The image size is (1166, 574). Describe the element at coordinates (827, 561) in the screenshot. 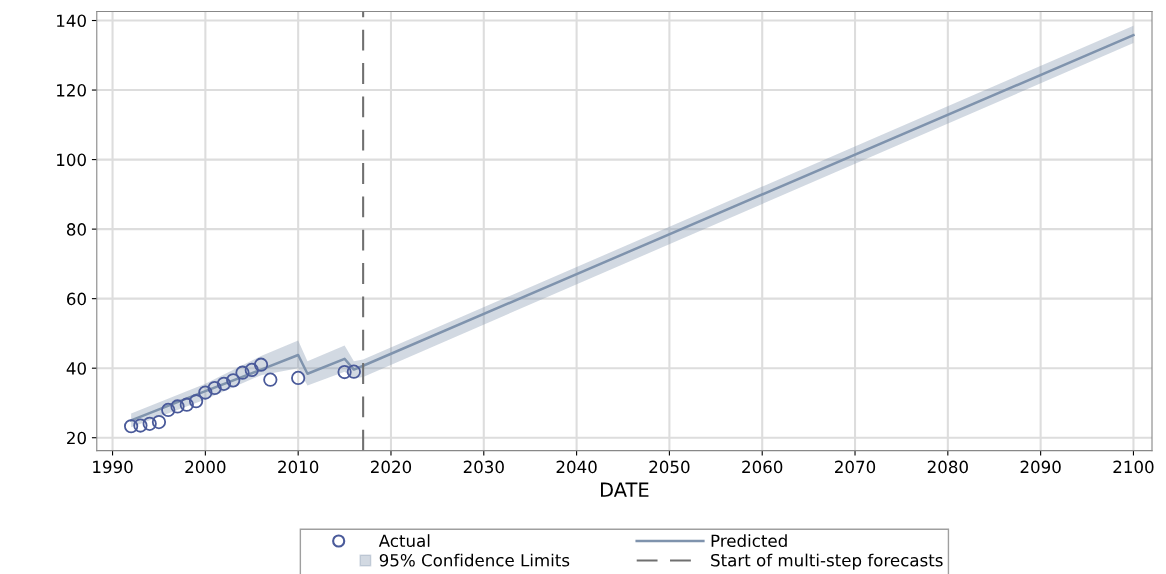

I see `legend-label: Start of multi-step forecasts` at that location.